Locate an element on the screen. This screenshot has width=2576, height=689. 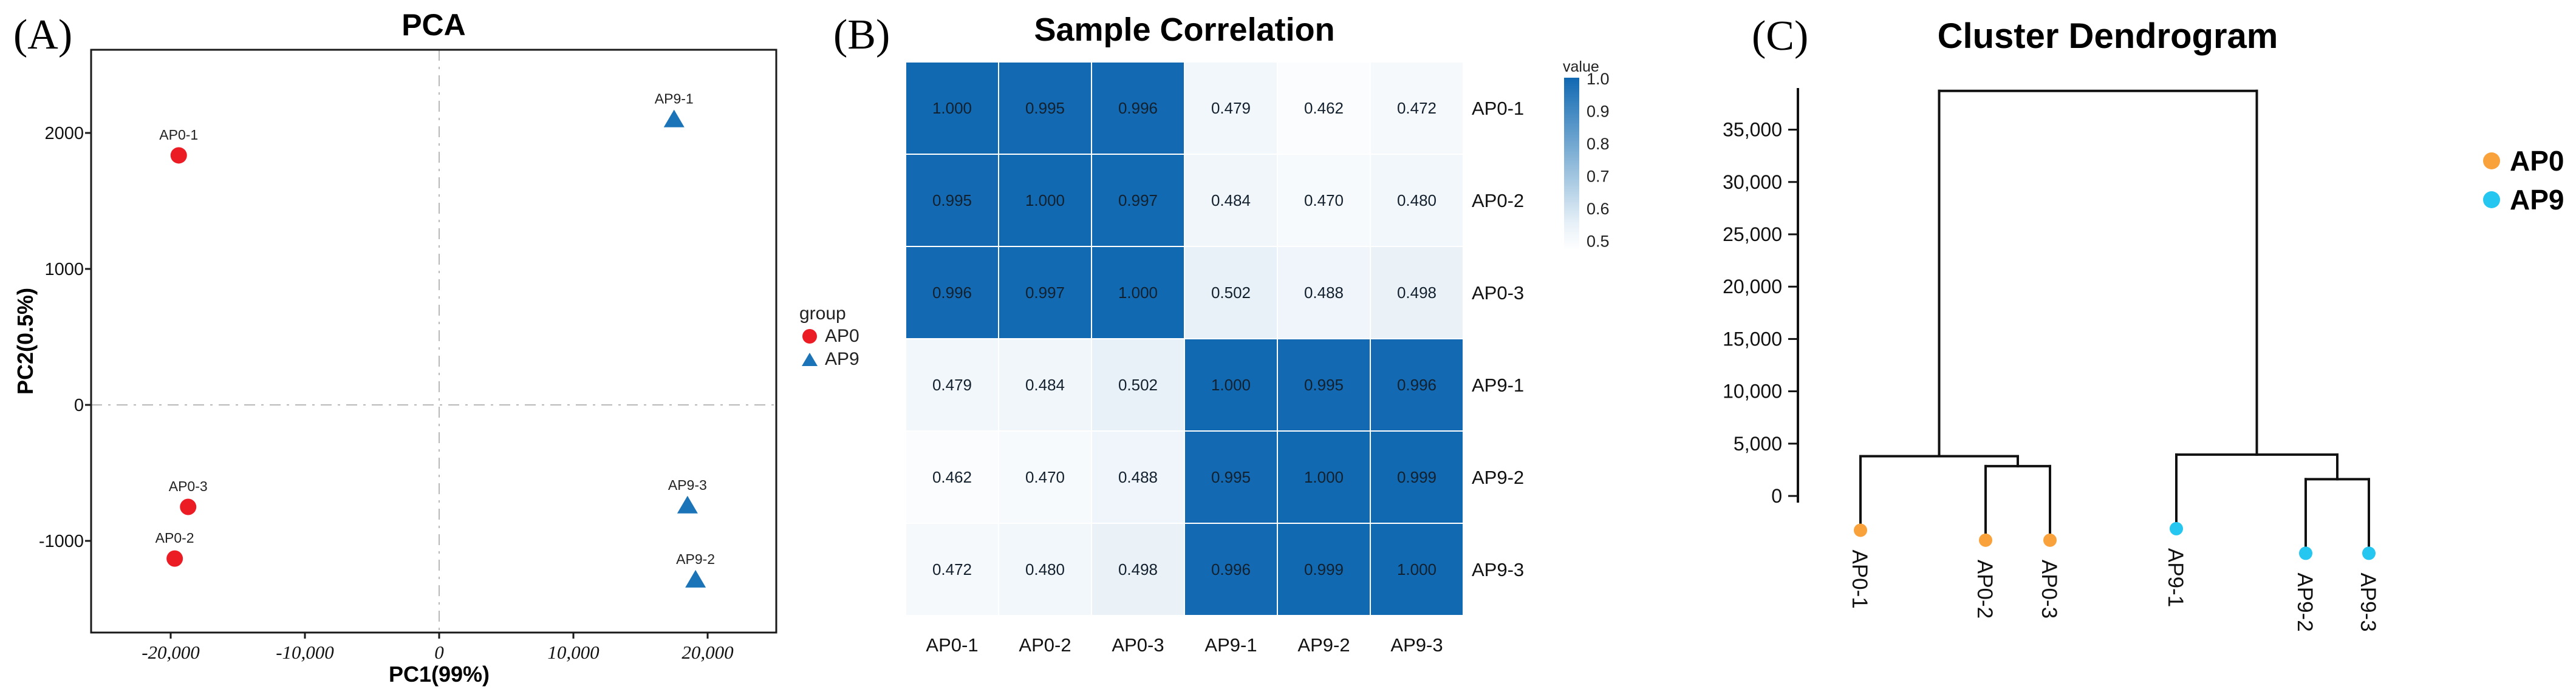
pca-point-label: AP9-3 is located at coordinates (687, 485).